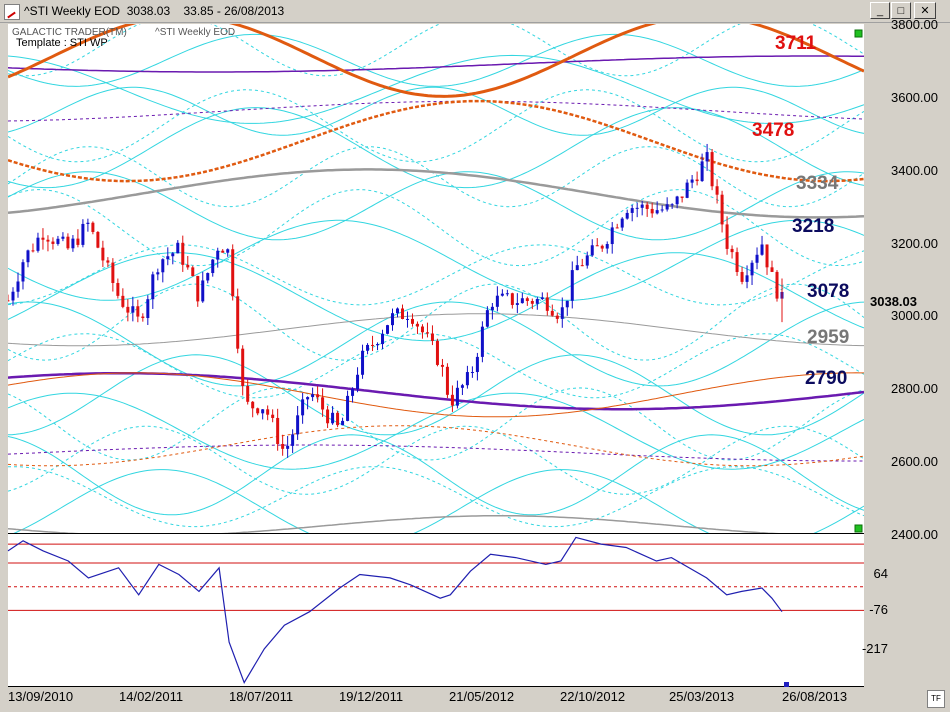 The image size is (950, 712). What do you see at coordinates (482, 696) in the screenshot?
I see `date-tick: 21/05/2012` at bounding box center [482, 696].